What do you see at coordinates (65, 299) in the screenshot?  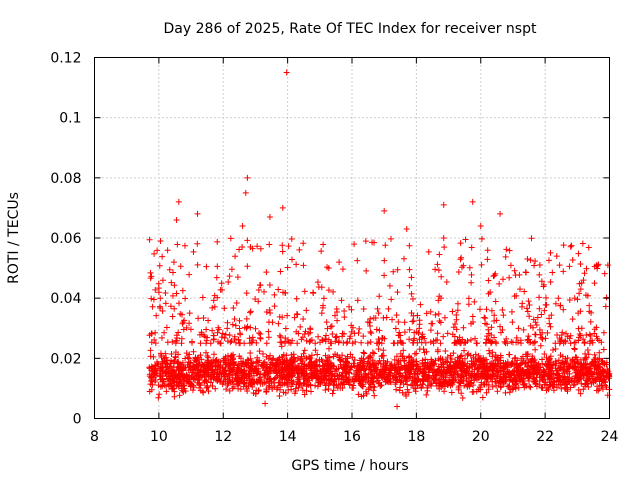 I see `y-tick-label: 0.04` at bounding box center [65, 299].